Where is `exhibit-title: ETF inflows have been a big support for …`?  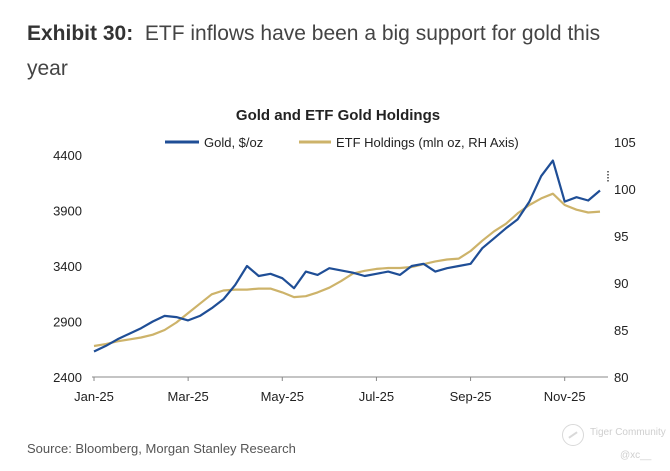
exhibit-title: ETF inflows have been a big support for … is located at coordinates (314, 51).